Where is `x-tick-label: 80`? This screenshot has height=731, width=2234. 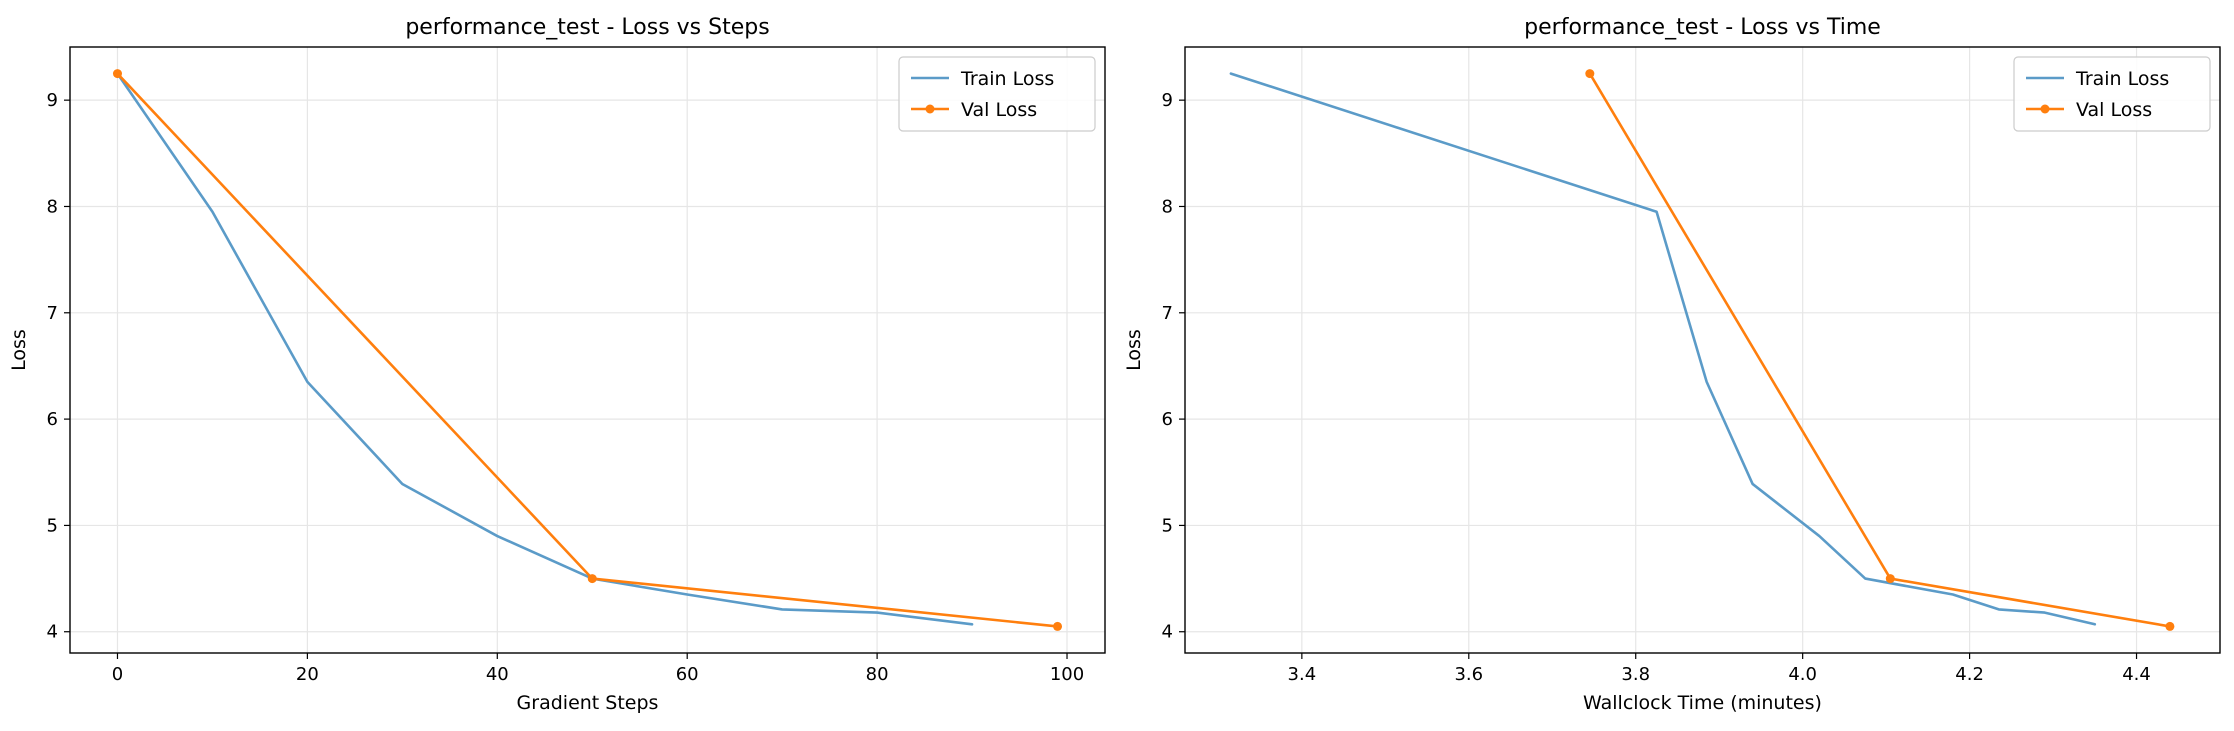
x-tick-label: 80 is located at coordinates (877, 674).